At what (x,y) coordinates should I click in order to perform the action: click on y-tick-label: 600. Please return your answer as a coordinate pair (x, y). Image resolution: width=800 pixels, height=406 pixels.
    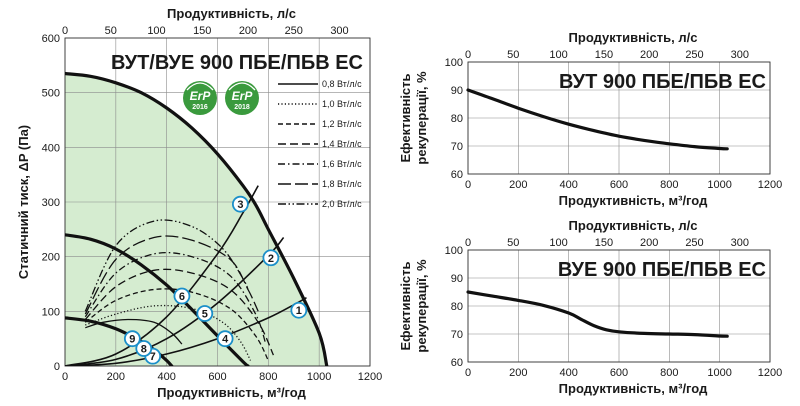
    Looking at the image, I should click on (51, 39).